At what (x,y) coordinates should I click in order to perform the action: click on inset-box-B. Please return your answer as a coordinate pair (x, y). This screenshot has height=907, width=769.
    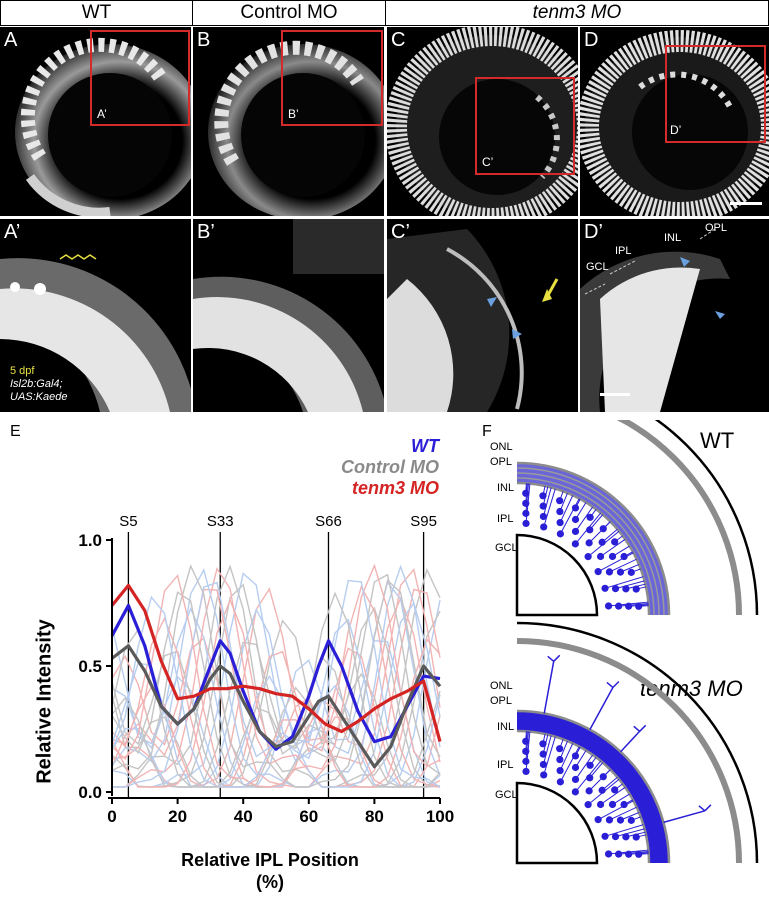
    Looking at the image, I should click on (332, 78).